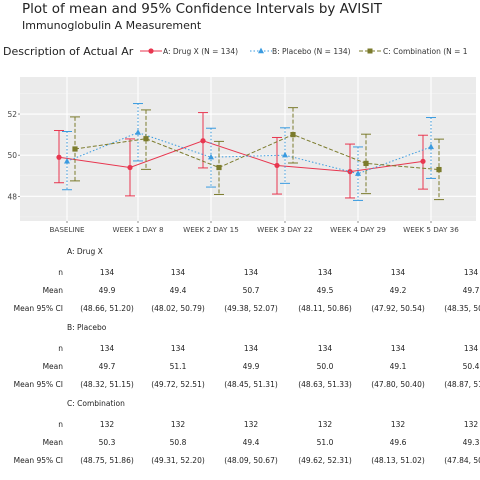 This screenshot has width=480, height=480. I want to click on x-tick-label: WEEK 3 DAY 22, so click(285, 229).